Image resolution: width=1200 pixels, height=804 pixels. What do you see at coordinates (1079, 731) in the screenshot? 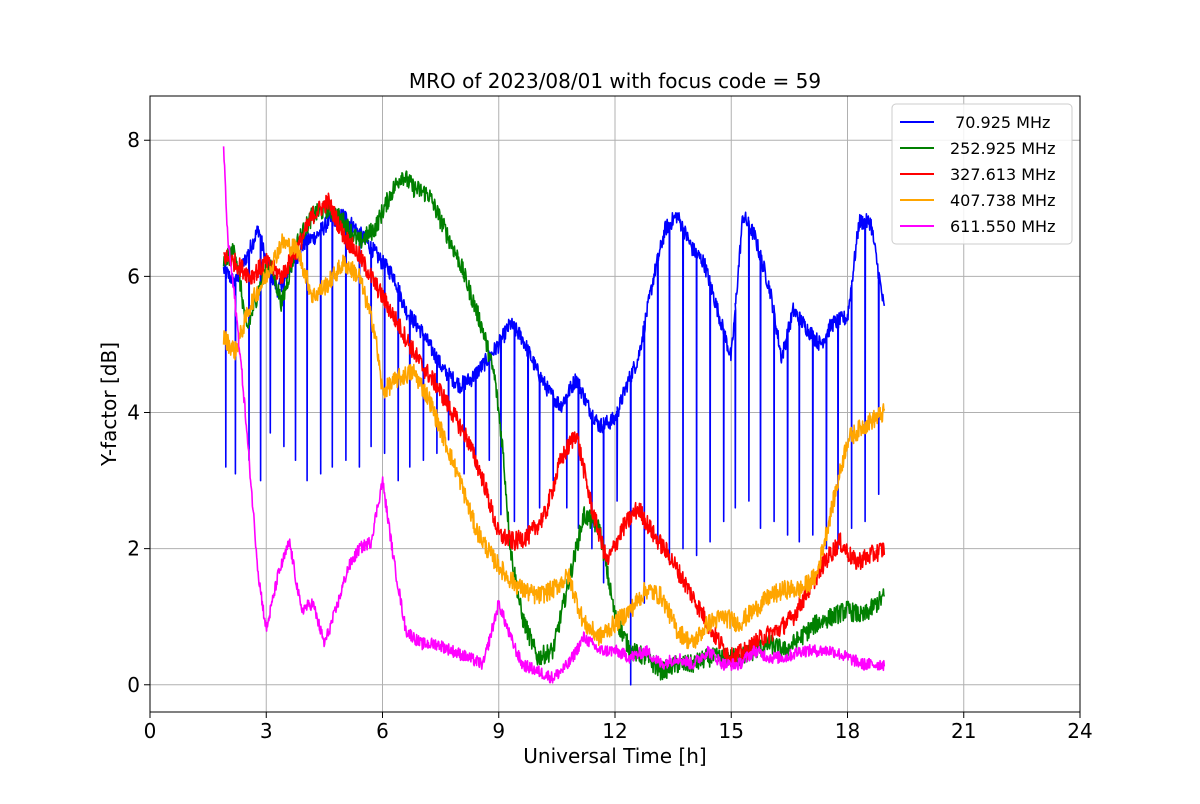
I see `x-tick-label: 24` at bounding box center [1079, 731].